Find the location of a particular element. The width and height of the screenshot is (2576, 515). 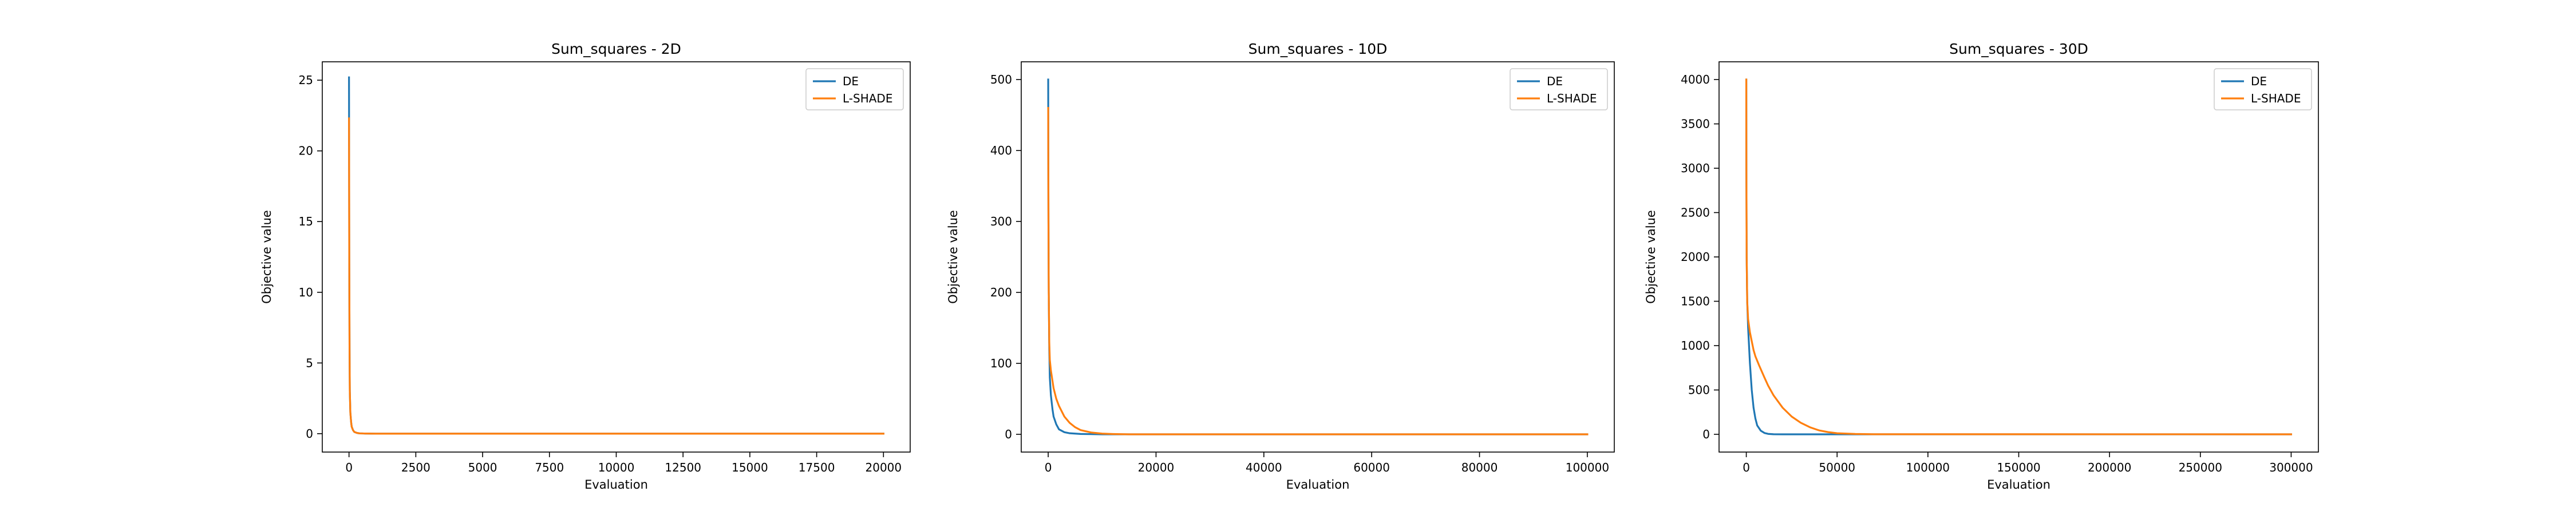

x-tick-label: 150000 is located at coordinates (2018, 467).